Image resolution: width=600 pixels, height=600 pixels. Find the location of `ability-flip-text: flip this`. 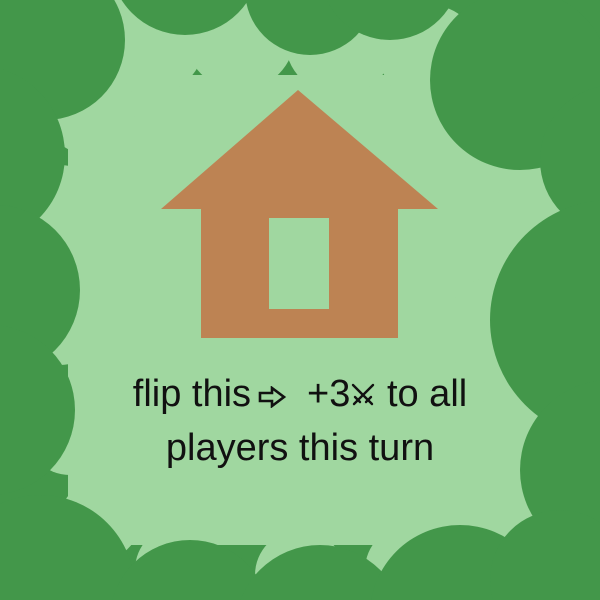

ability-flip-text: flip this is located at coordinates (192, 394).